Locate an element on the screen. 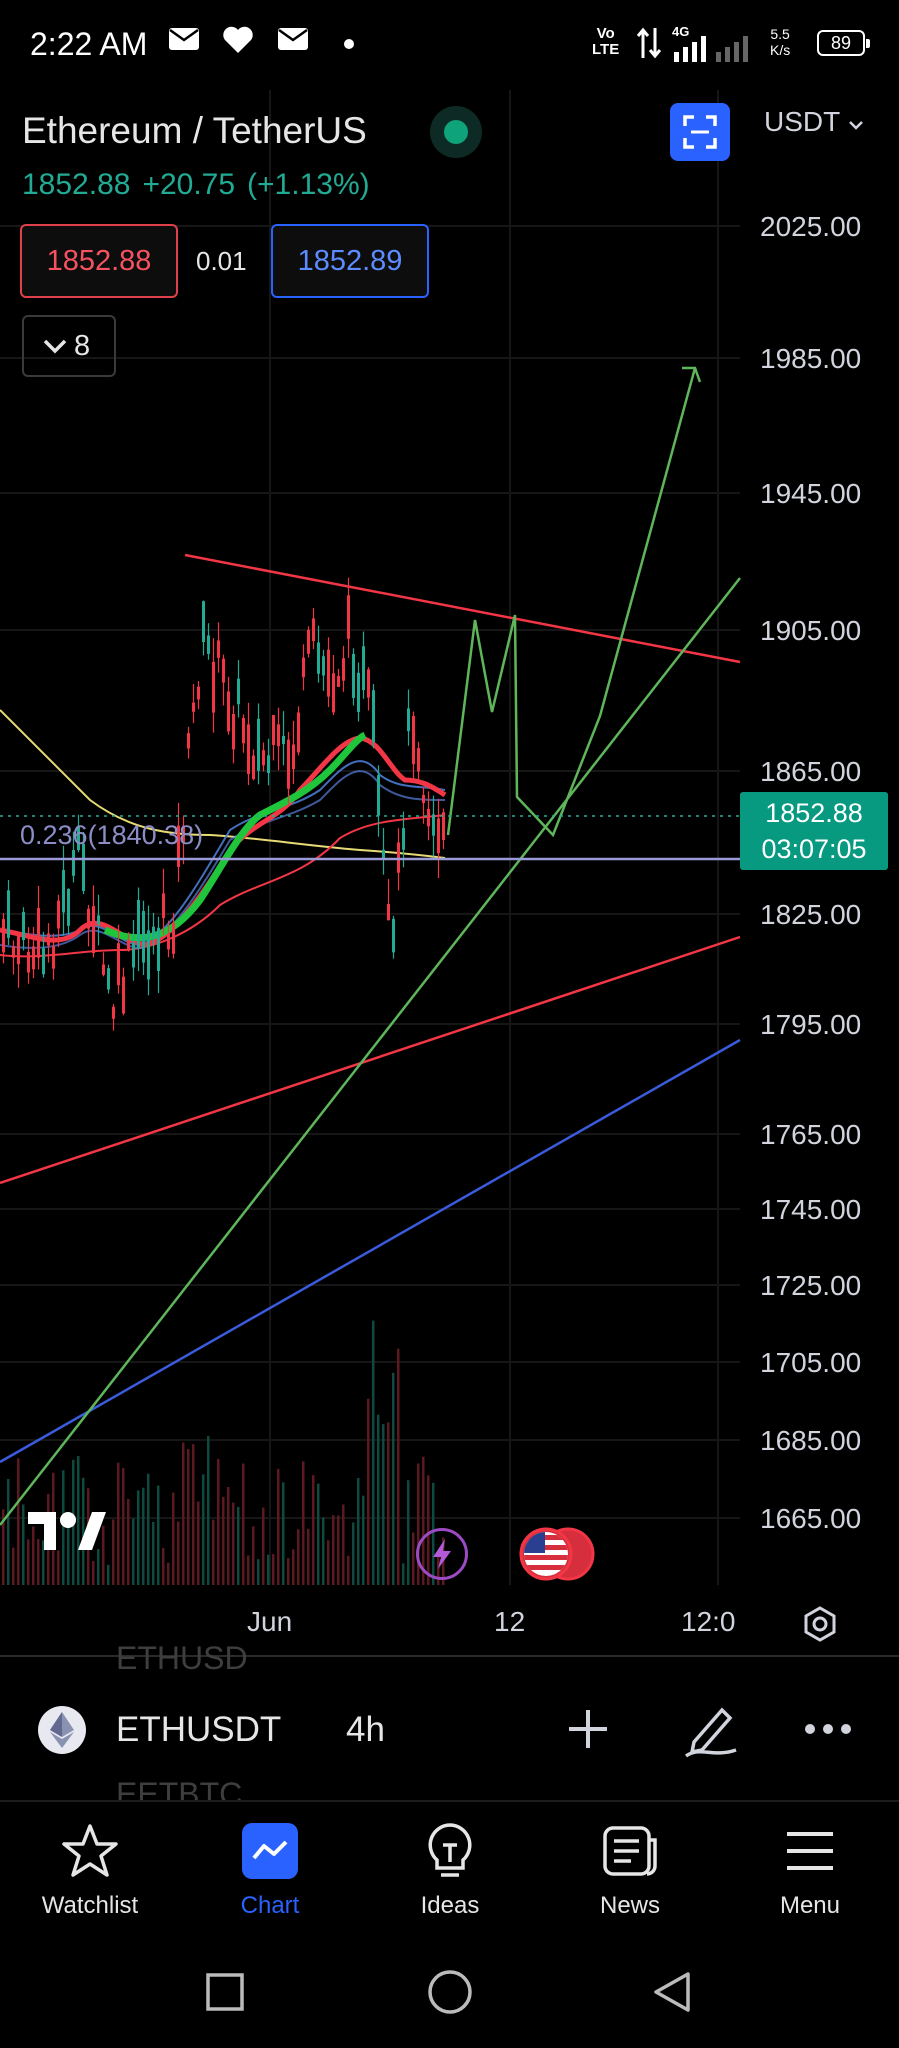  home-icon is located at coordinates (450, 1994).